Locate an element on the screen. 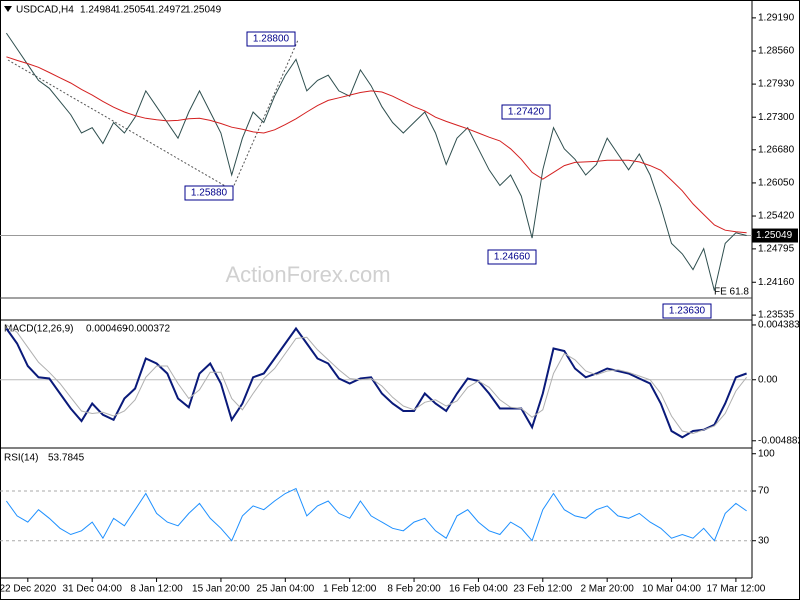 Image resolution: width=800 pixels, height=600 pixels. y-tick-label: 1.24795 is located at coordinates (776, 249).